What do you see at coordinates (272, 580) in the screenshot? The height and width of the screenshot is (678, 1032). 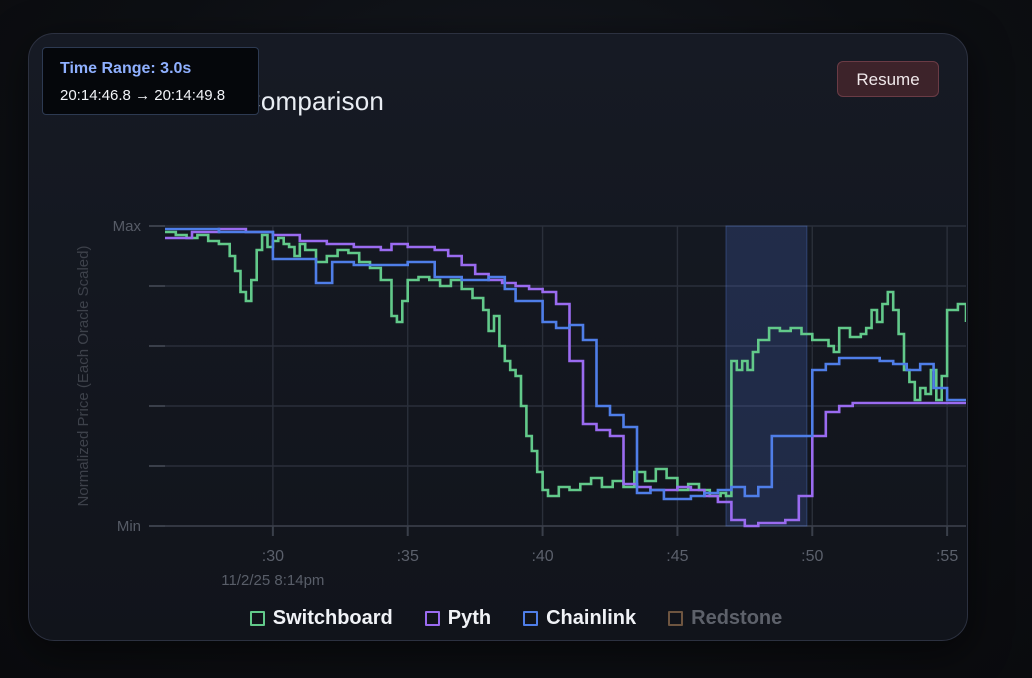 I see `x-date-label: 11/2/25 8:14pm` at bounding box center [272, 580].